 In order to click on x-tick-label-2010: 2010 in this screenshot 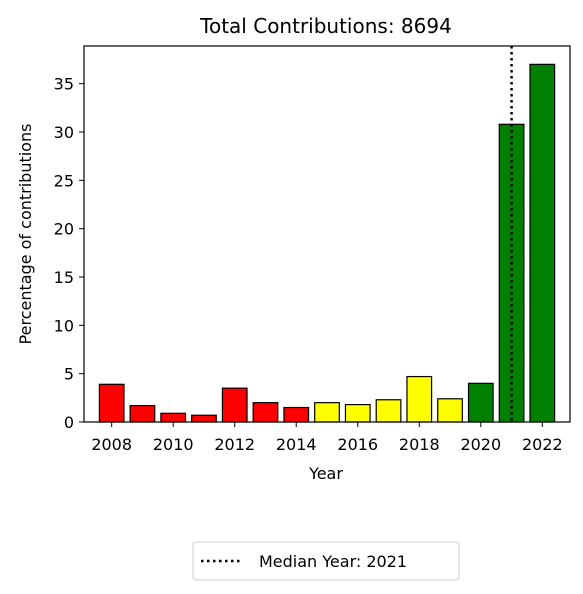, I will do `click(173, 444)`.